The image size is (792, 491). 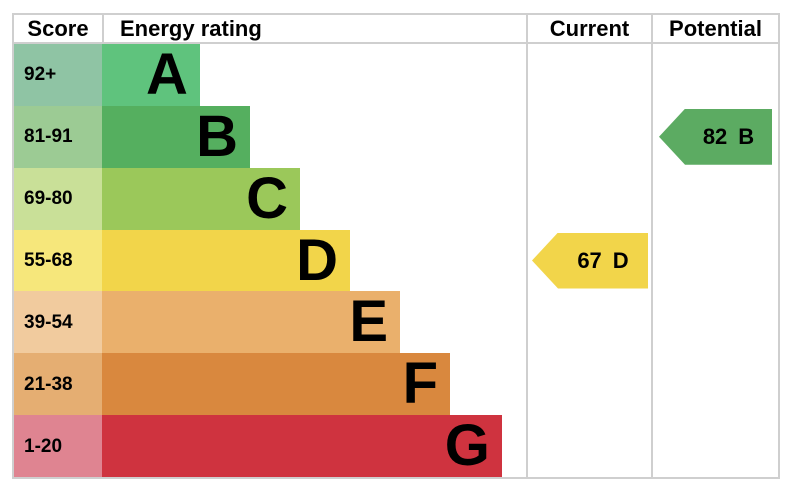 I want to click on score-range-cell: 81-91, so click(x=58, y=136).